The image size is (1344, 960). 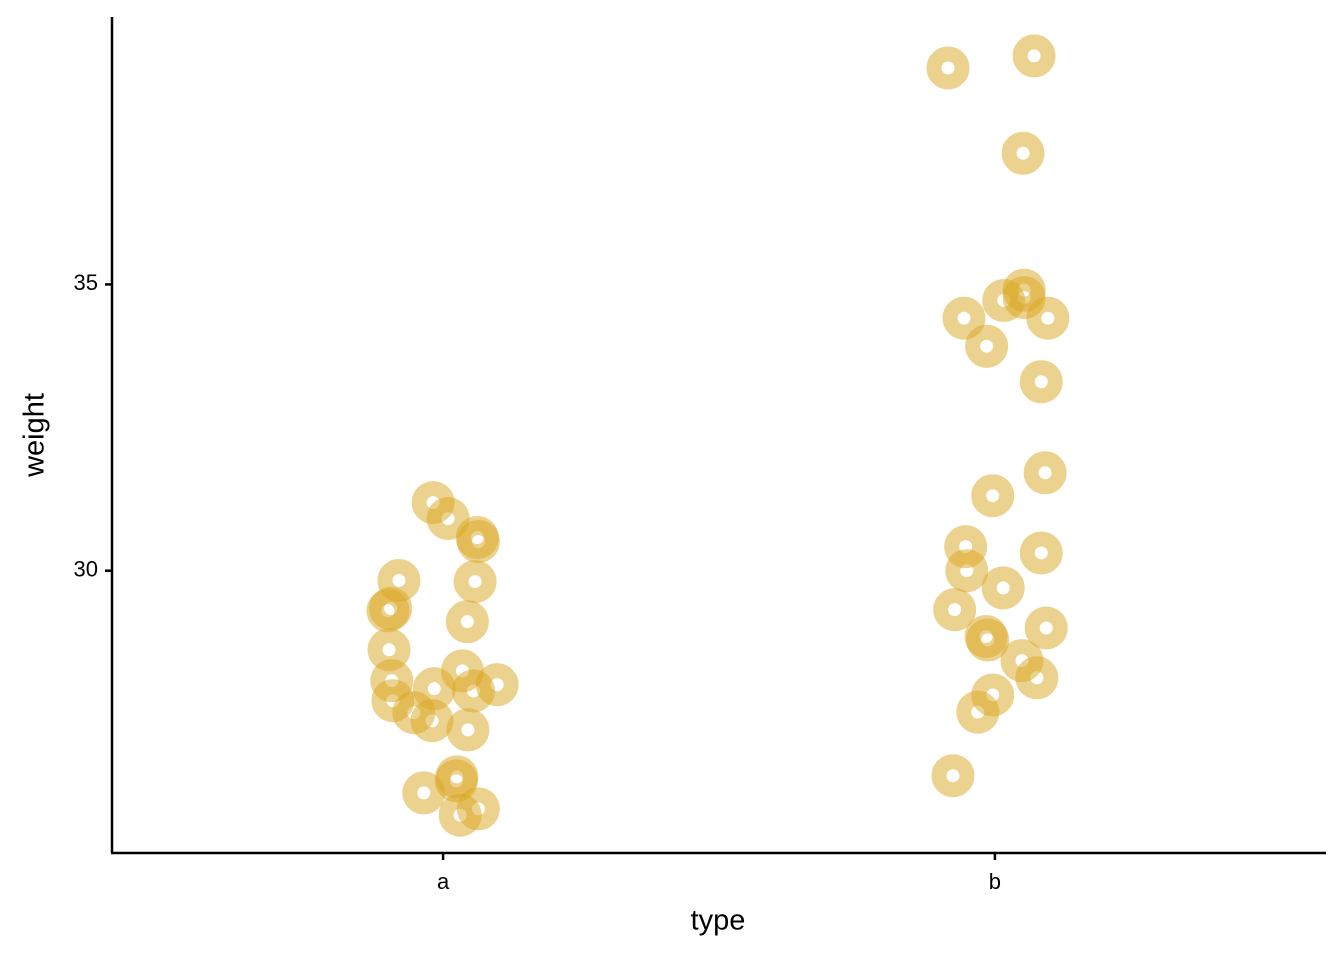 What do you see at coordinates (443, 881) in the screenshot?
I see `x-tick-label: a` at bounding box center [443, 881].